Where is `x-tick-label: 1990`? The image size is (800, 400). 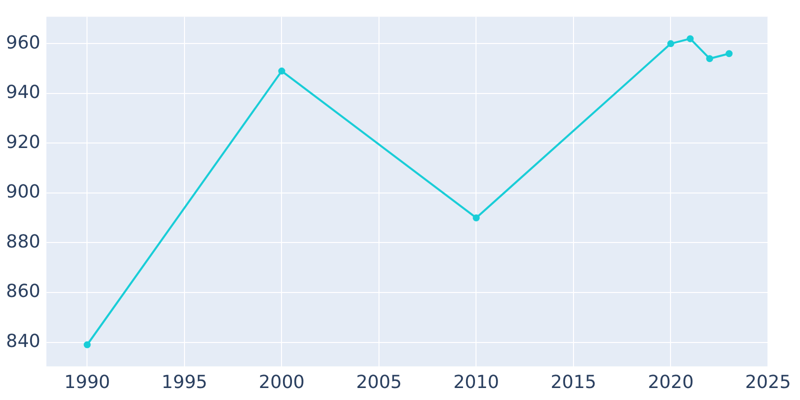
x-tick-label: 1990 is located at coordinates (87, 382).